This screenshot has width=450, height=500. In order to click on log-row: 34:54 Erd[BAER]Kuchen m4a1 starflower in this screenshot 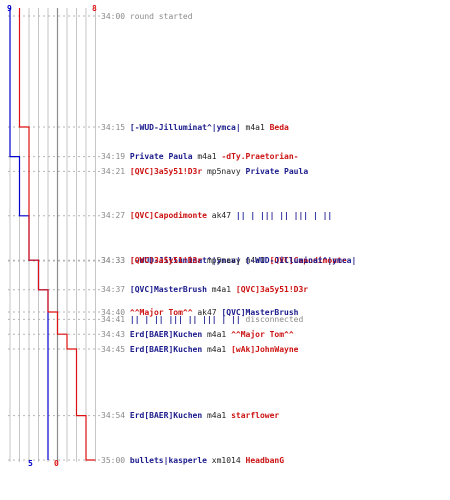, I will do `click(190, 415)`.